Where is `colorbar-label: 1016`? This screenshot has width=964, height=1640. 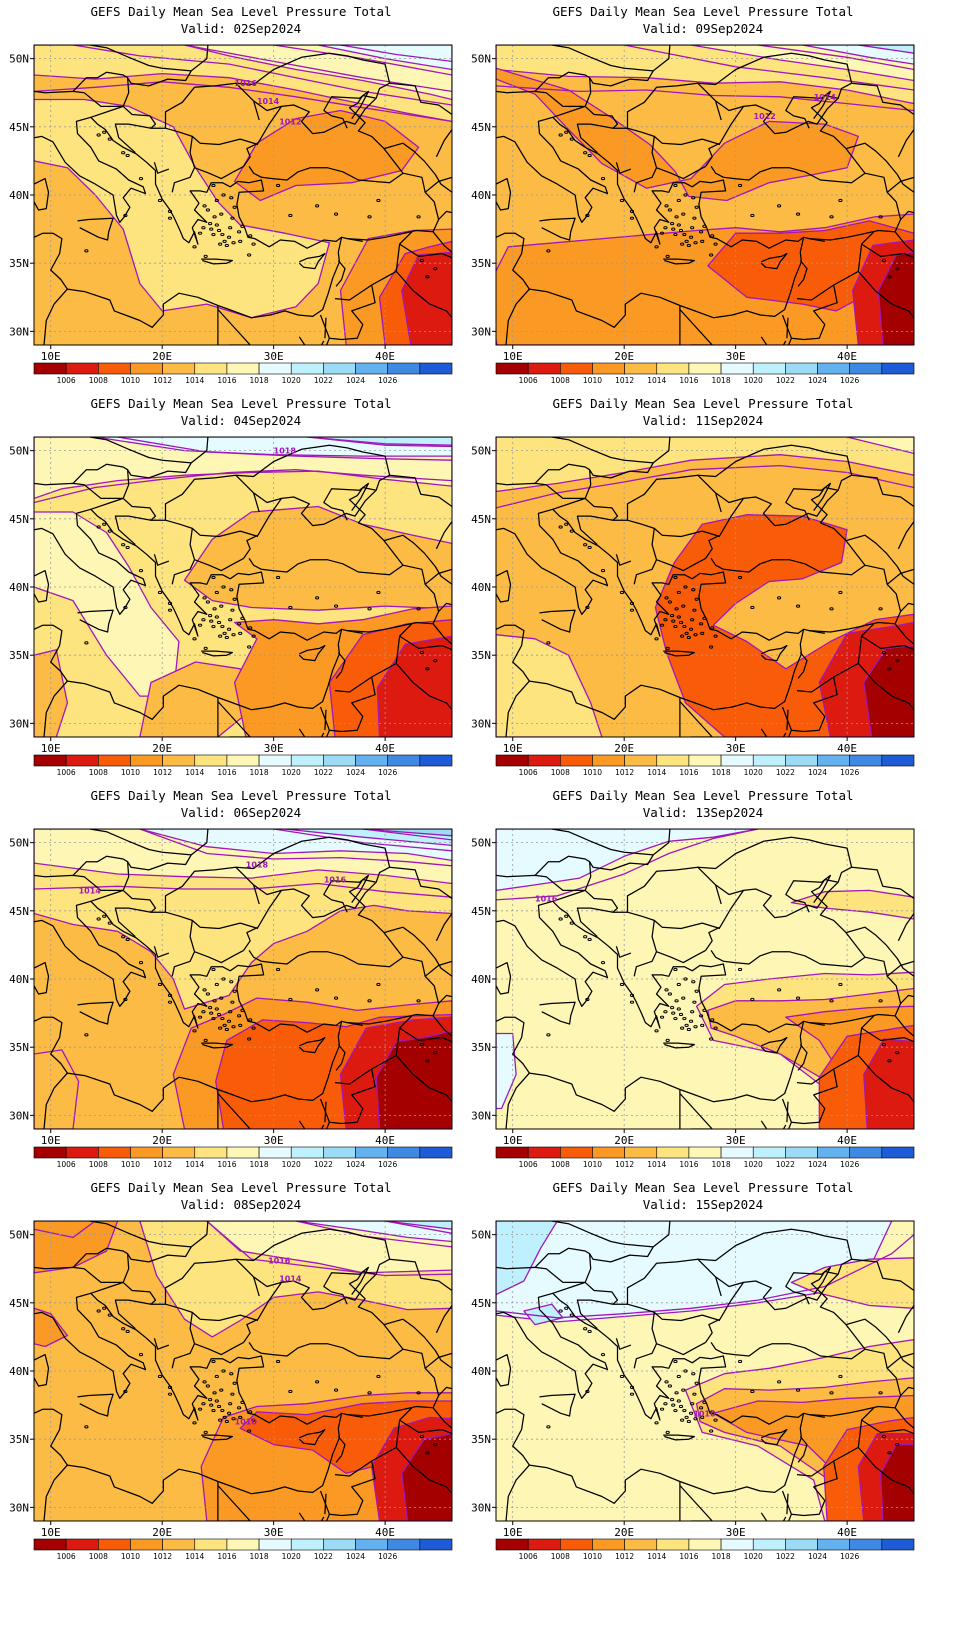 colorbar-label: 1016 is located at coordinates (226, 772).